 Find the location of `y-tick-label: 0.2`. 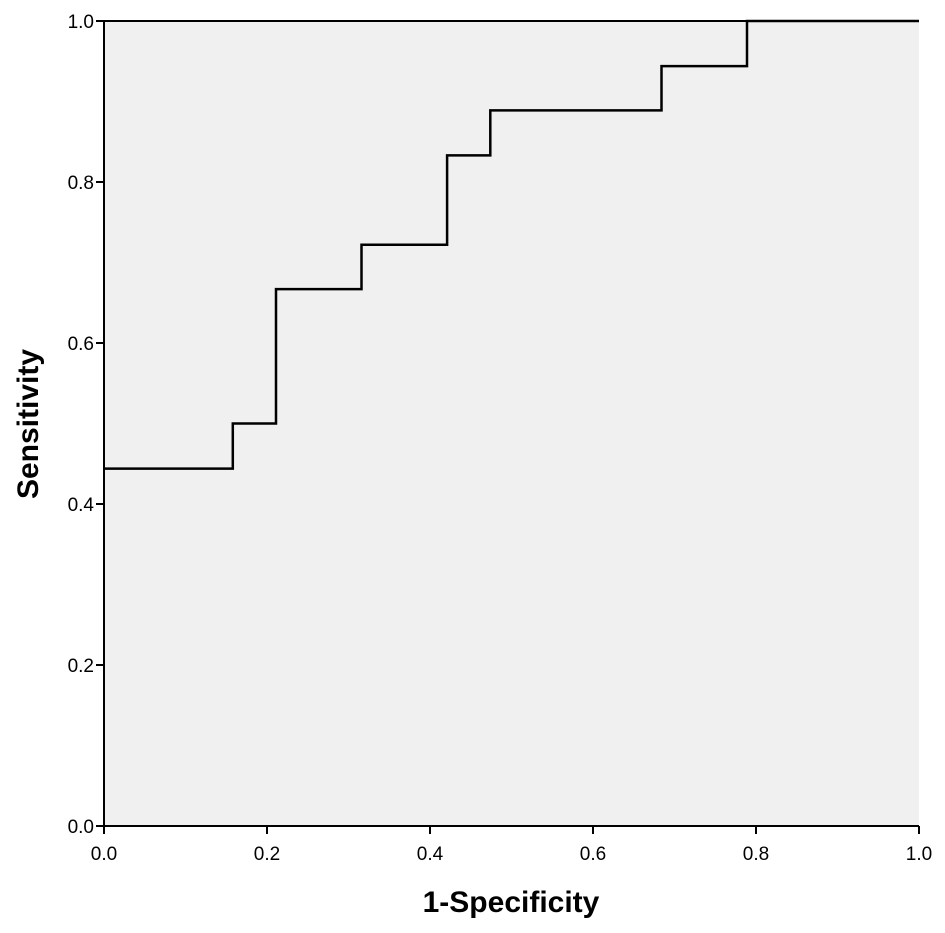

y-tick-label: 0.2 is located at coordinates (81, 666).